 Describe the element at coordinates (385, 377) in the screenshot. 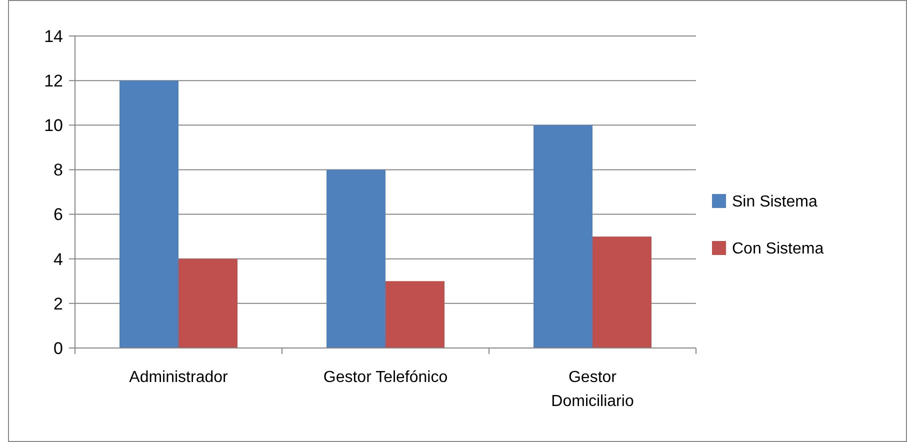

I see `x-tick-label: Gestor Telefónico` at that location.